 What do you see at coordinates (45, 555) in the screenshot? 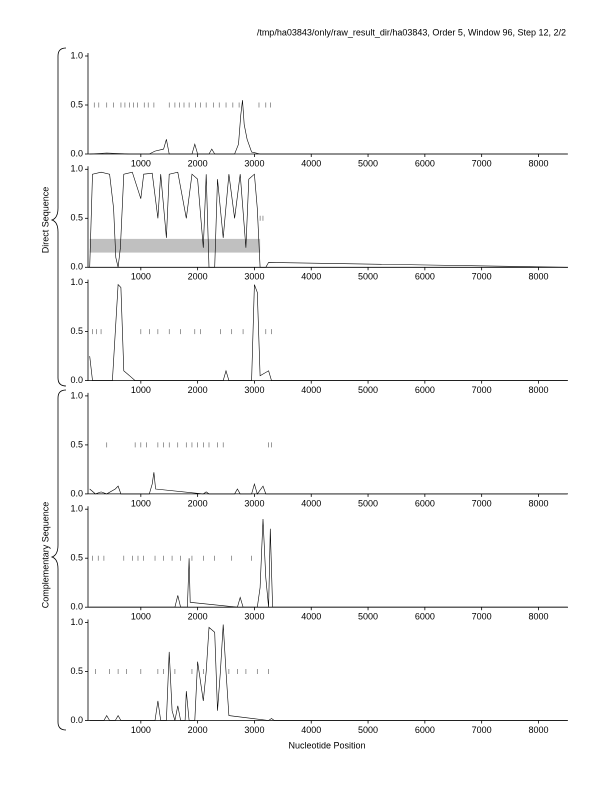
I see `group-label: Complementary Sequence` at bounding box center [45, 555].